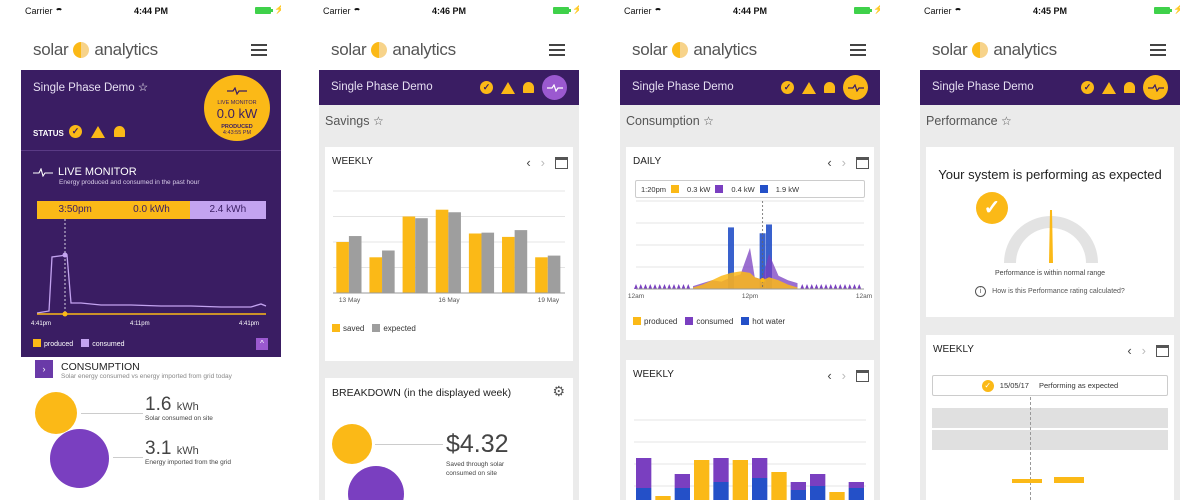  I want to click on performance-headline: Your system is performing as expected, so click(1050, 174).